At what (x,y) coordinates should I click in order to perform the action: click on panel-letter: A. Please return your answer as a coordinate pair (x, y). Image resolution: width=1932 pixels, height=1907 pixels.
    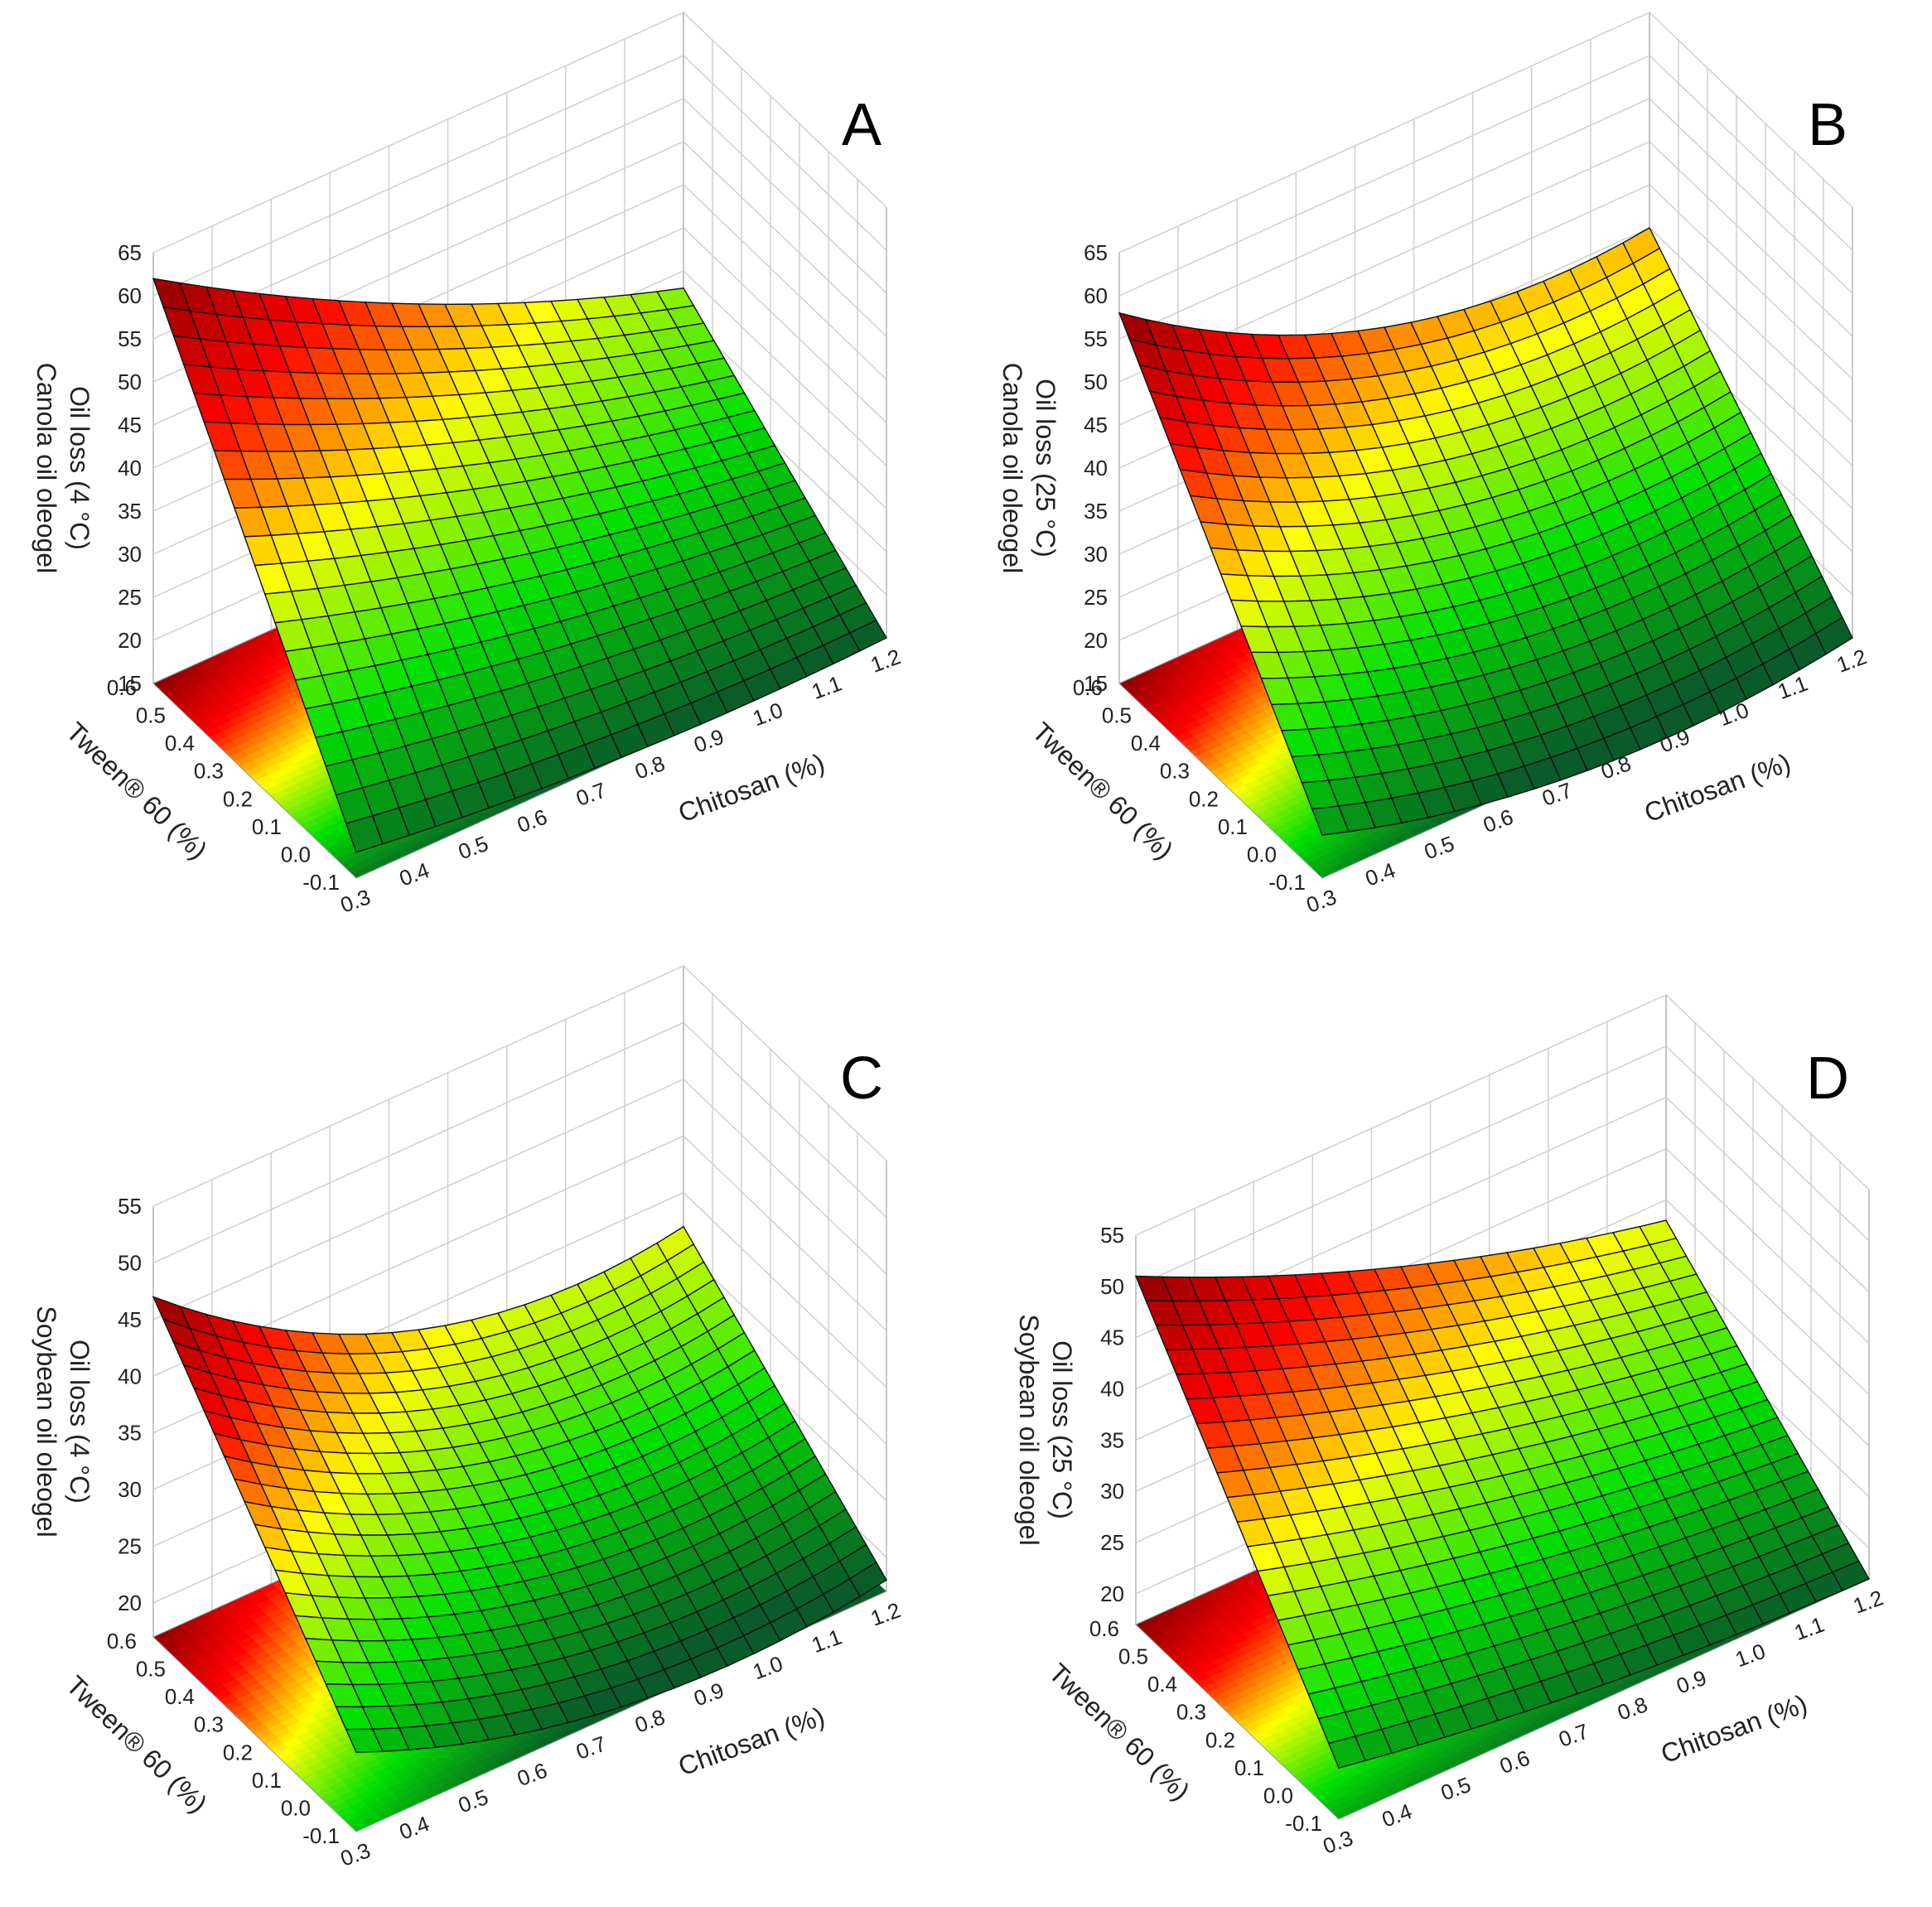
    Looking at the image, I should click on (862, 125).